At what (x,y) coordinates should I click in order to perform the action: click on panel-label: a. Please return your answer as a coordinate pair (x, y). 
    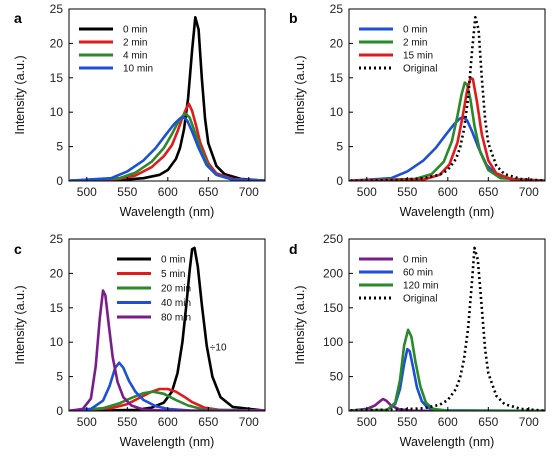
    Looking at the image, I should click on (18, 18).